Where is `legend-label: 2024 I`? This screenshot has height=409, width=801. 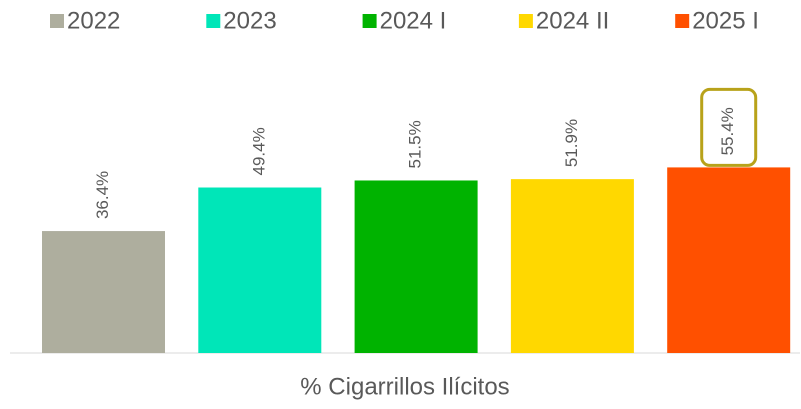
legend-label: 2024 I is located at coordinates (413, 20).